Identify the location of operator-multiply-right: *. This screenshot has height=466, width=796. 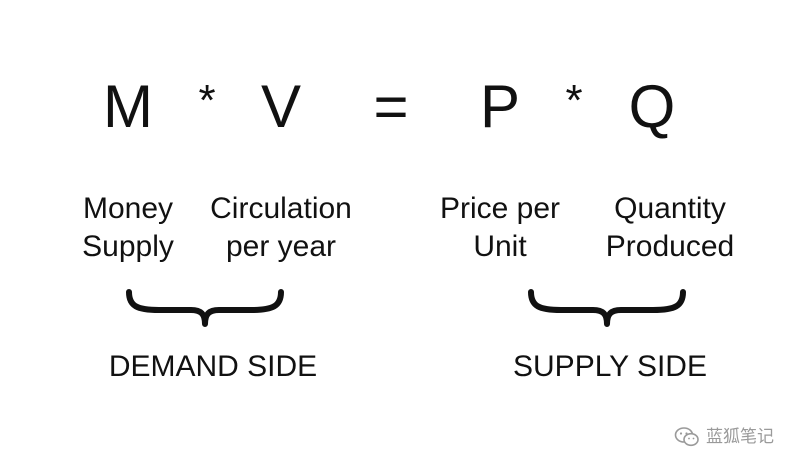
(574, 100).